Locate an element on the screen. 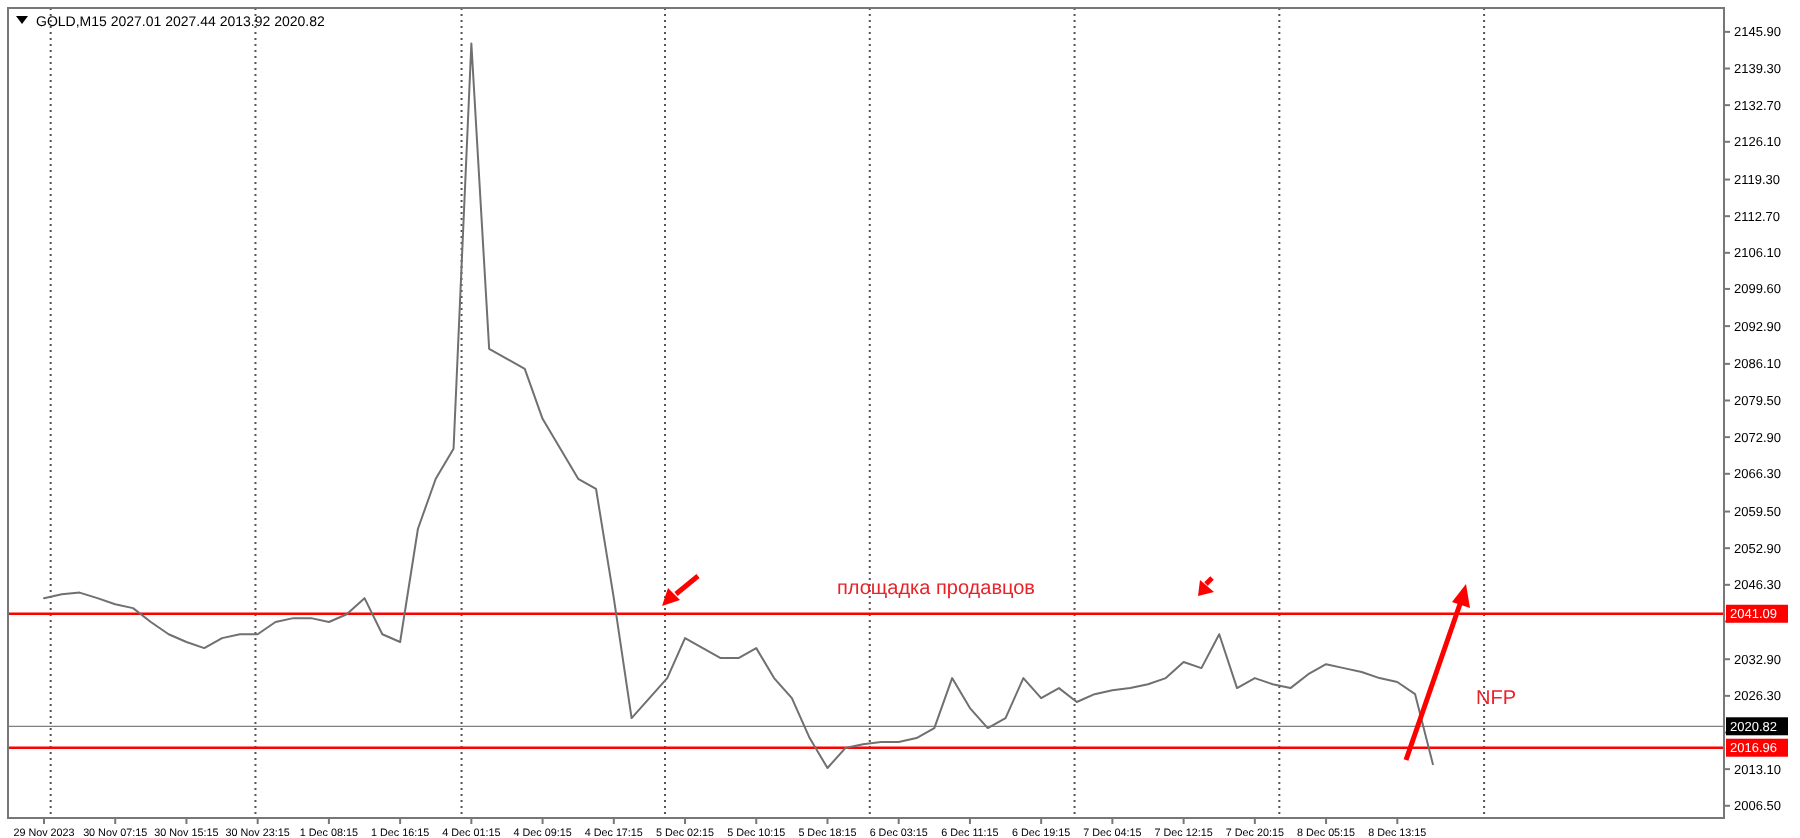  annotation: NFP is located at coordinates (1496, 699).